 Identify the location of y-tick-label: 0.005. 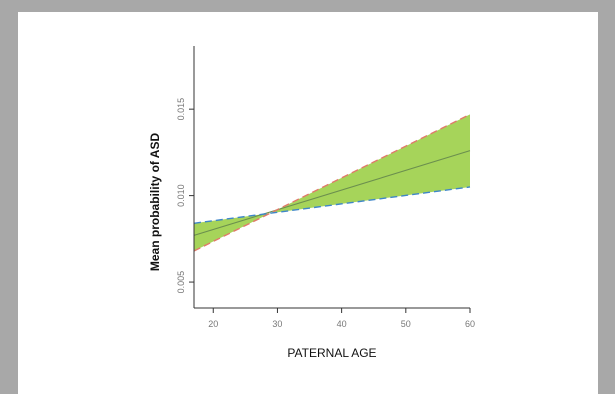
(181, 282).